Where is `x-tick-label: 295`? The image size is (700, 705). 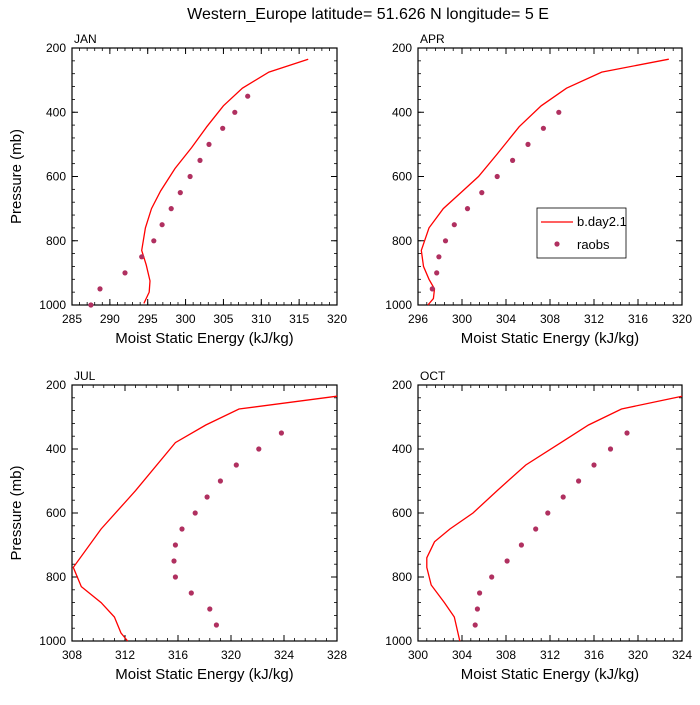
x-tick-label: 295 is located at coordinates (148, 319).